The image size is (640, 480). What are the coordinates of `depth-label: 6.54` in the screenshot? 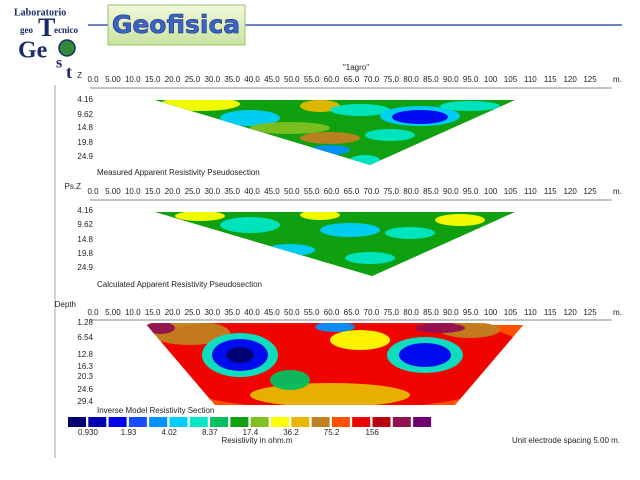 It's located at (85, 337).